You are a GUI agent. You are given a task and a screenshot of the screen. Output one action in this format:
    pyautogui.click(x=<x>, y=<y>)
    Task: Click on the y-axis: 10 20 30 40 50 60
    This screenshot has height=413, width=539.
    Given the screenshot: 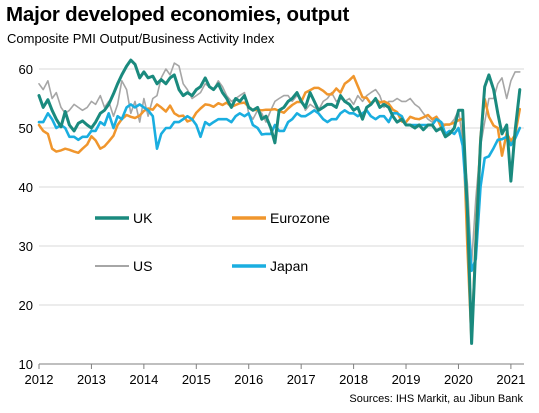 What is the action you would take?
    pyautogui.click(x=26, y=217)
    